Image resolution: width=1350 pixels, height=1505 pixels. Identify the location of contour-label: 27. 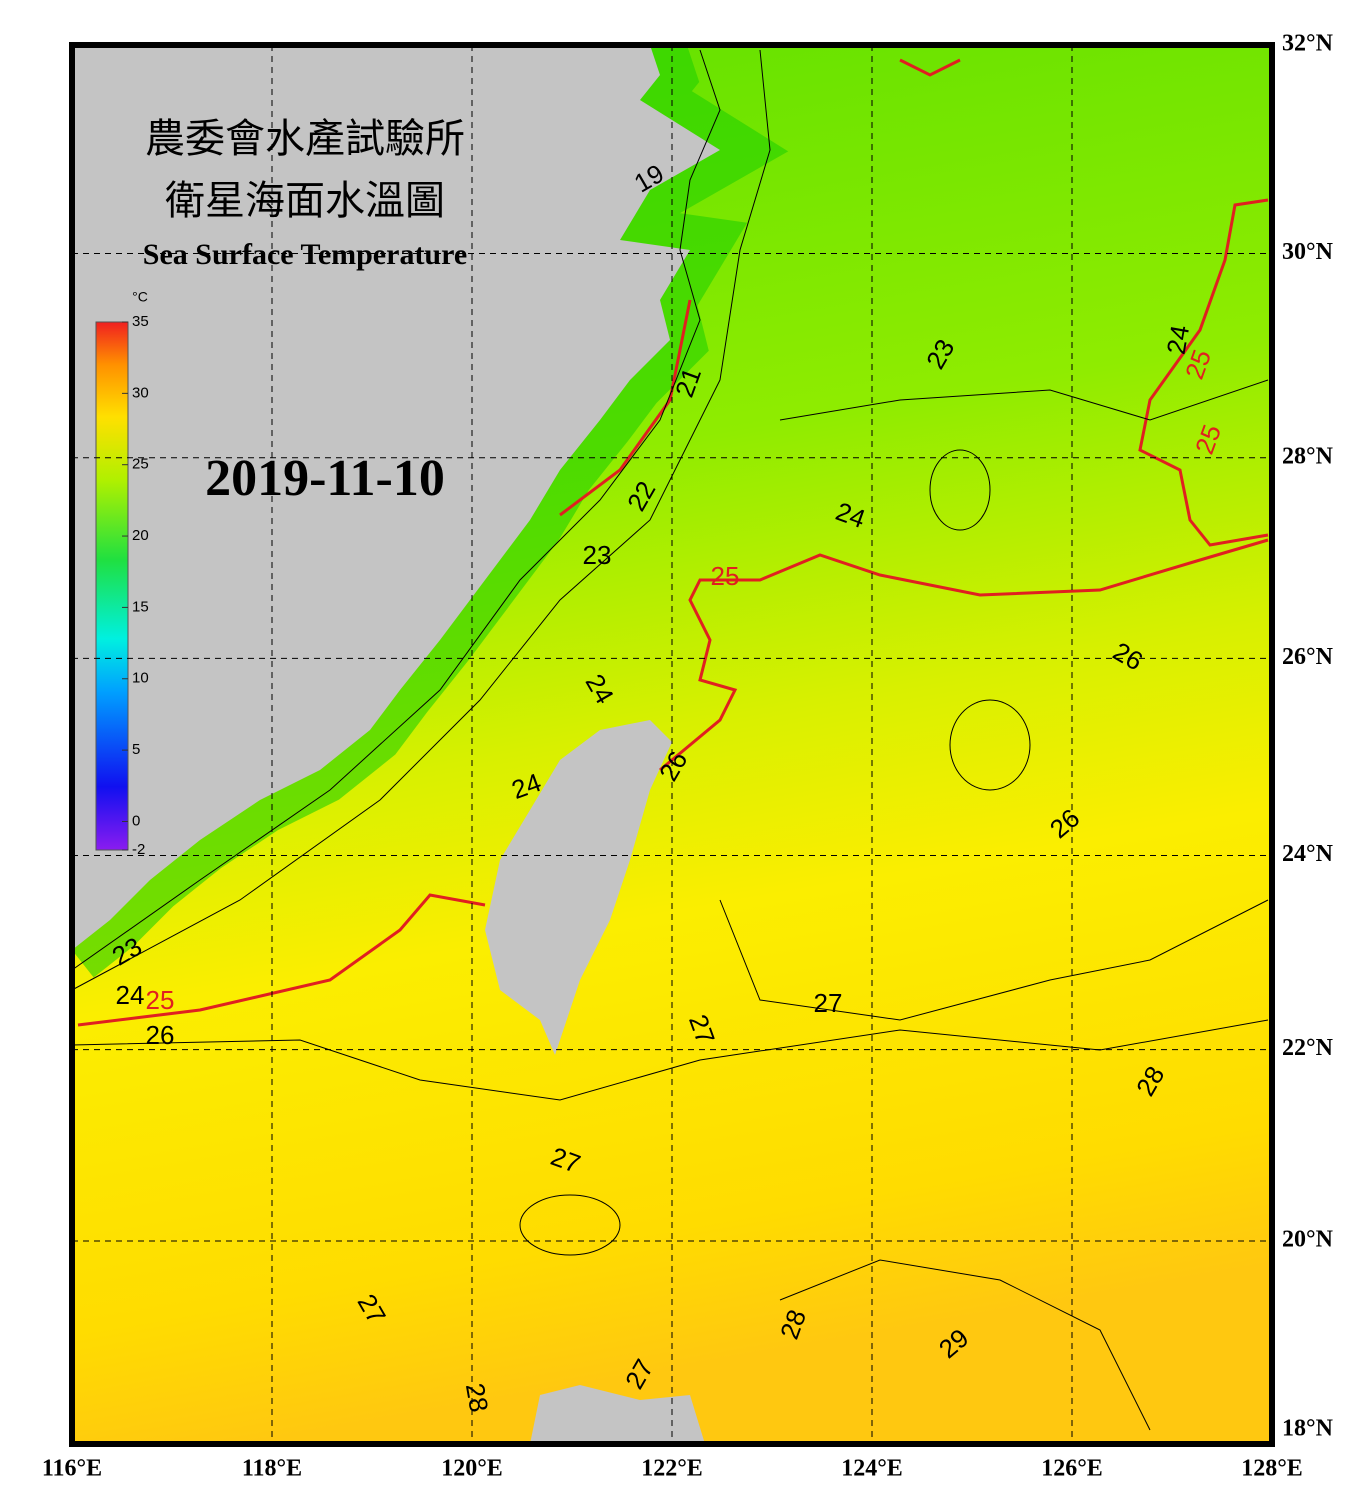
(828, 1003).